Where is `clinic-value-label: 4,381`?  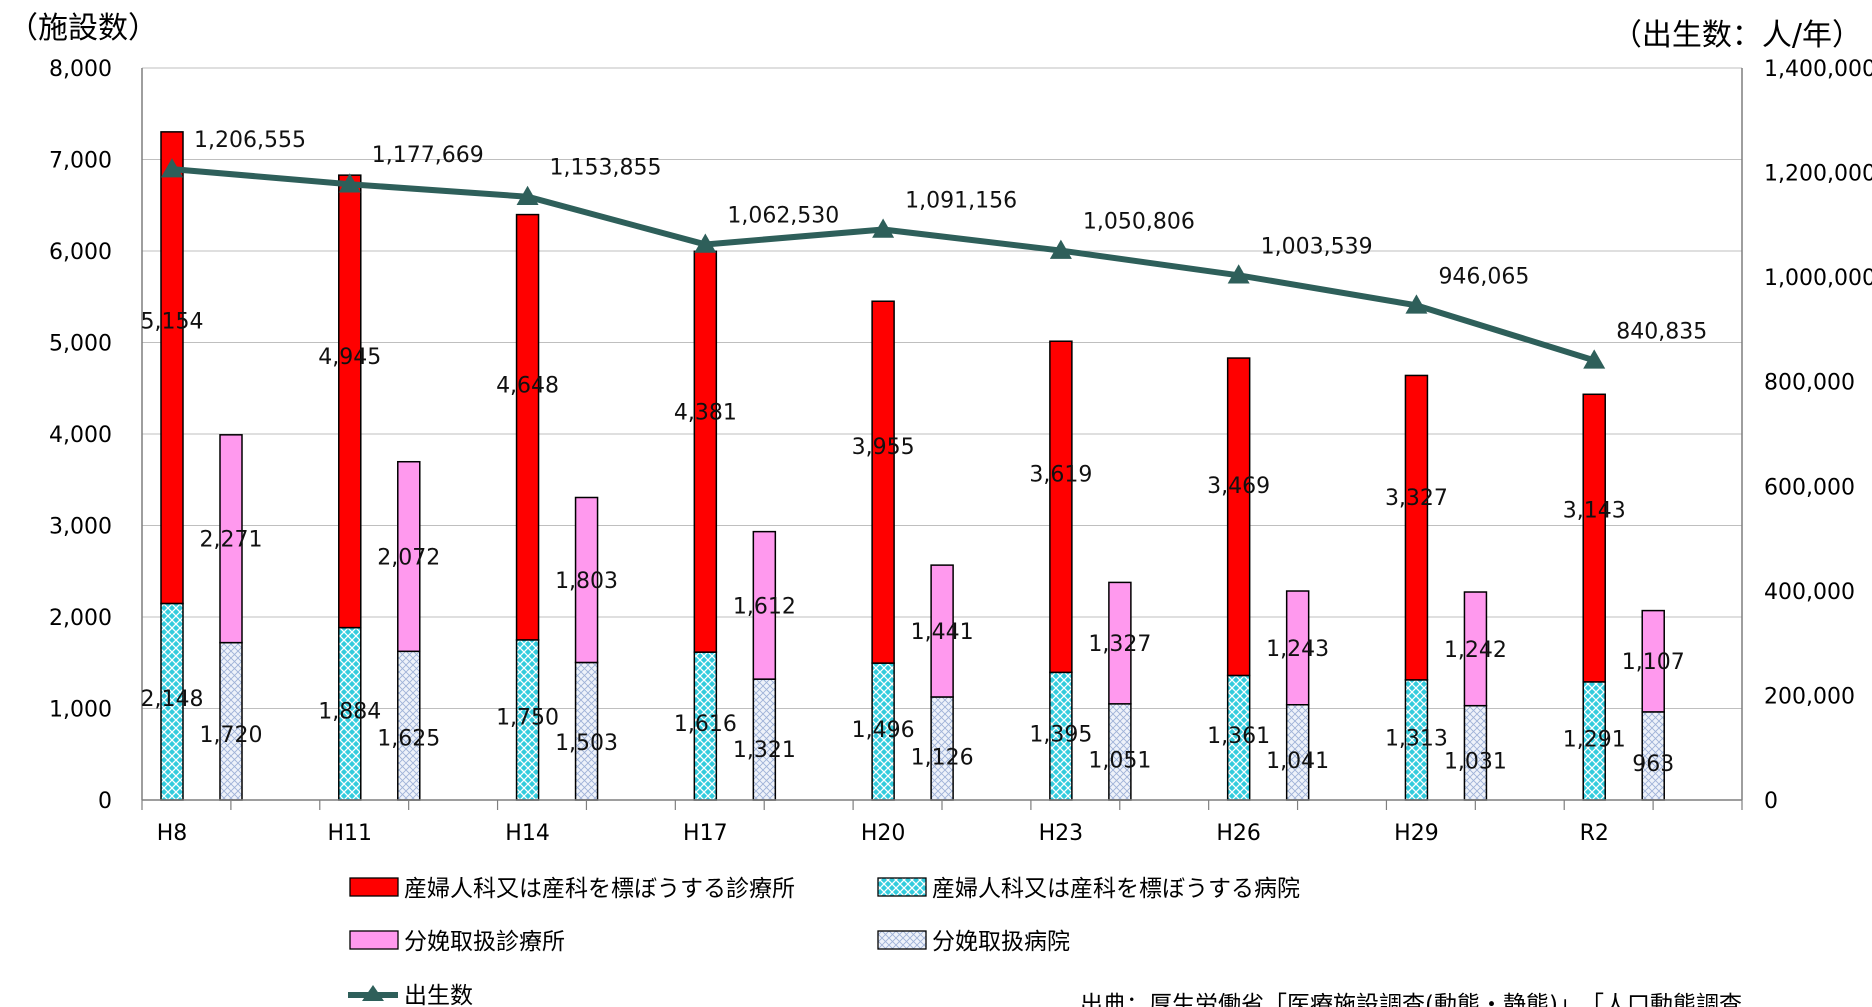
clinic-value-label: 4,381 is located at coordinates (705, 413).